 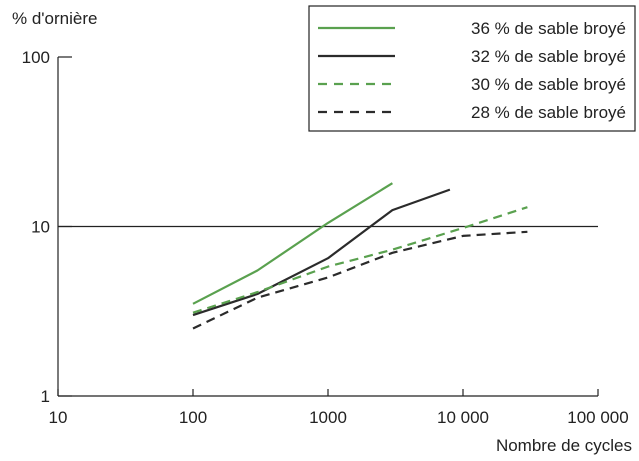 I want to click on legend-box, so click(x=472, y=68).